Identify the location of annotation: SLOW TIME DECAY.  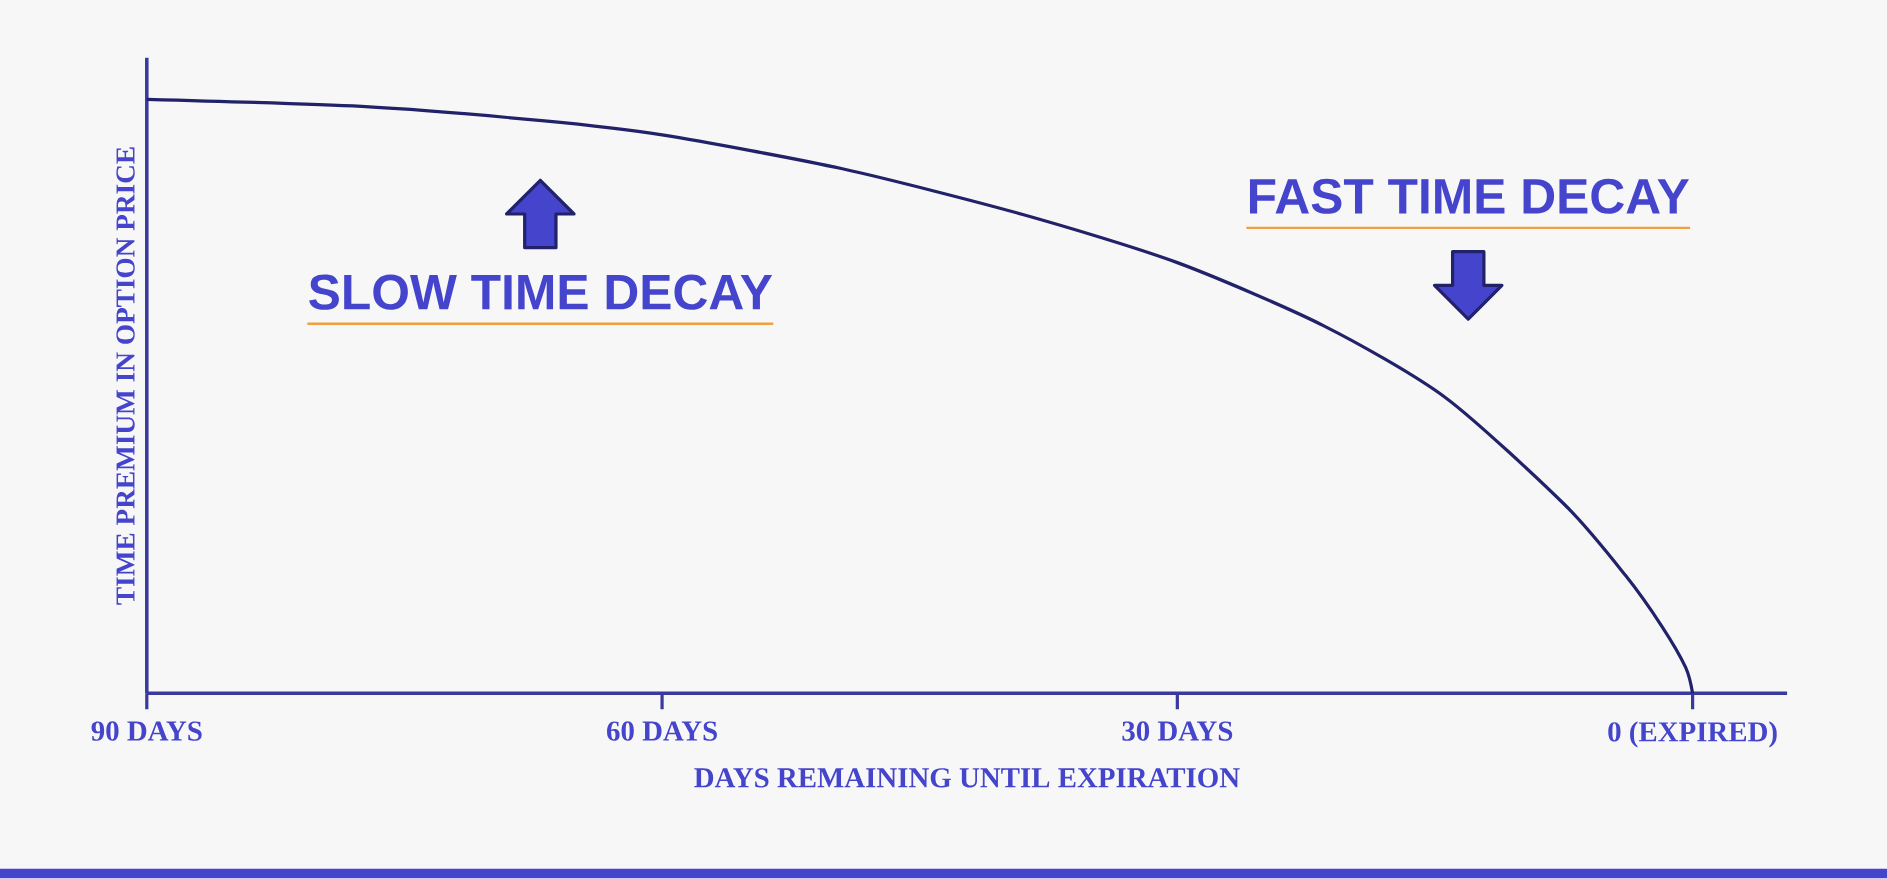
(541, 292).